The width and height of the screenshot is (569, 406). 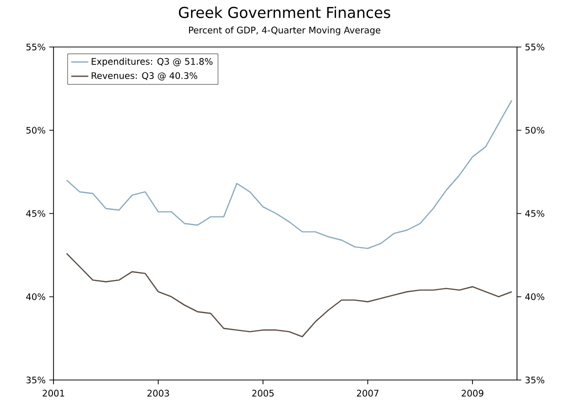 What do you see at coordinates (36, 213) in the screenshot?
I see `y-tick-label: 45%` at bounding box center [36, 213].